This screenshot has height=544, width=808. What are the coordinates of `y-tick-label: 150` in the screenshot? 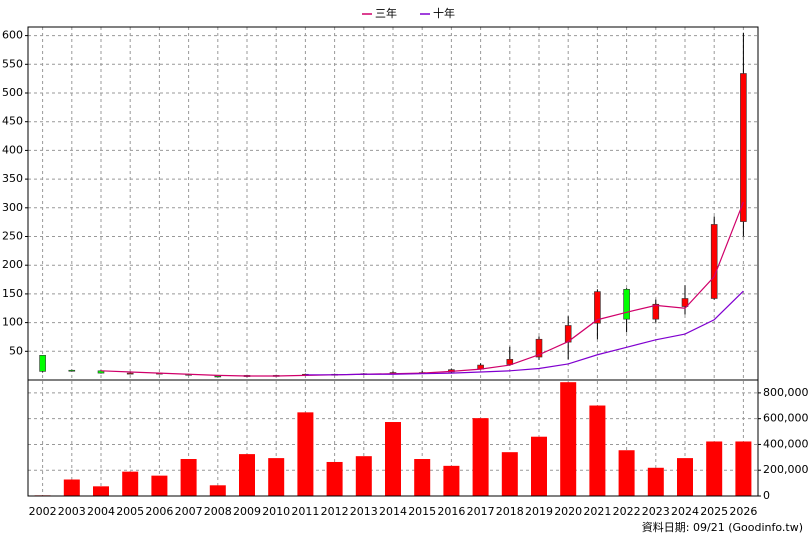 It's located at (12, 293).